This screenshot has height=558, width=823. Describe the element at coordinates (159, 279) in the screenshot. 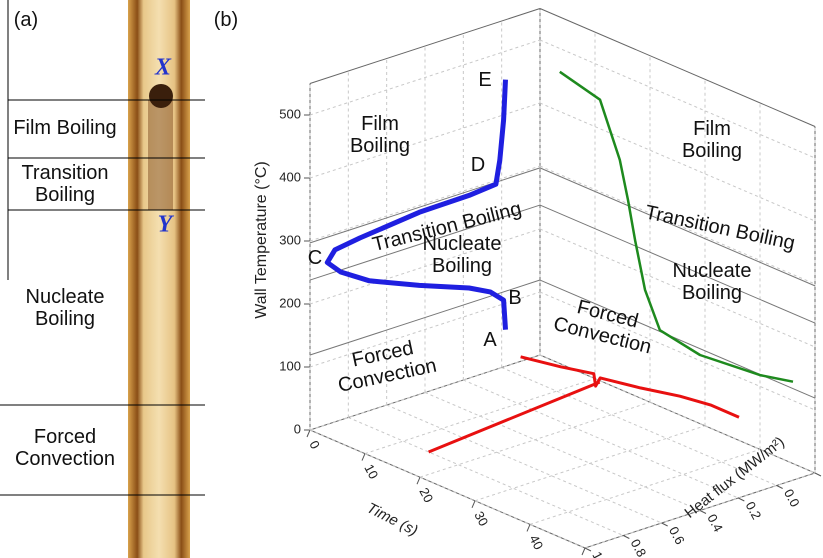

I see `tube-photo` at that location.